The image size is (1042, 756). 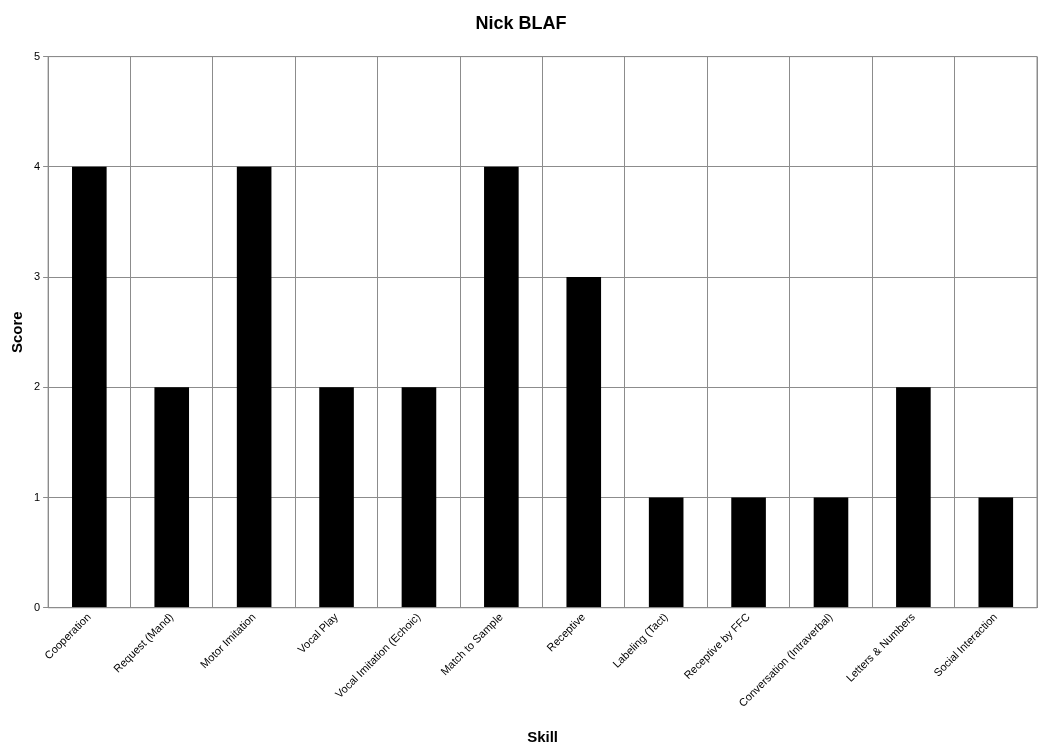 I want to click on y-tick-label: 3, so click(x=37, y=276).